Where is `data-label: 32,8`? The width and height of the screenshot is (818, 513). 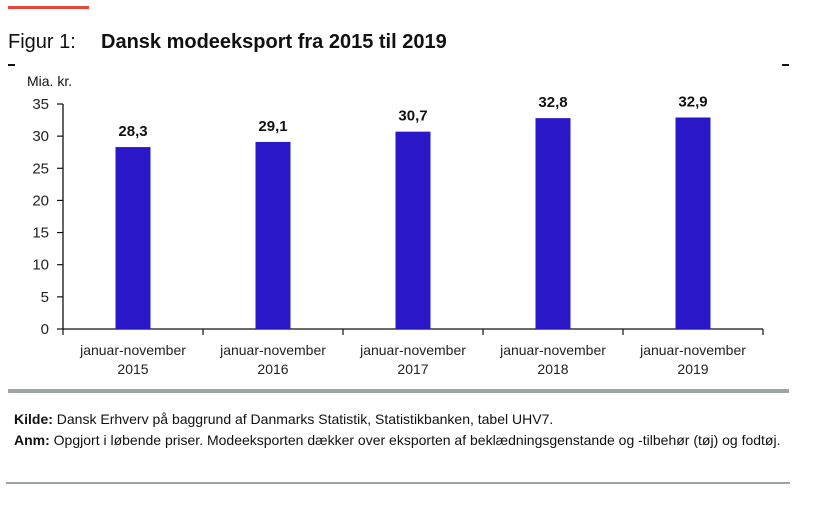
data-label: 32,8 is located at coordinates (552, 102).